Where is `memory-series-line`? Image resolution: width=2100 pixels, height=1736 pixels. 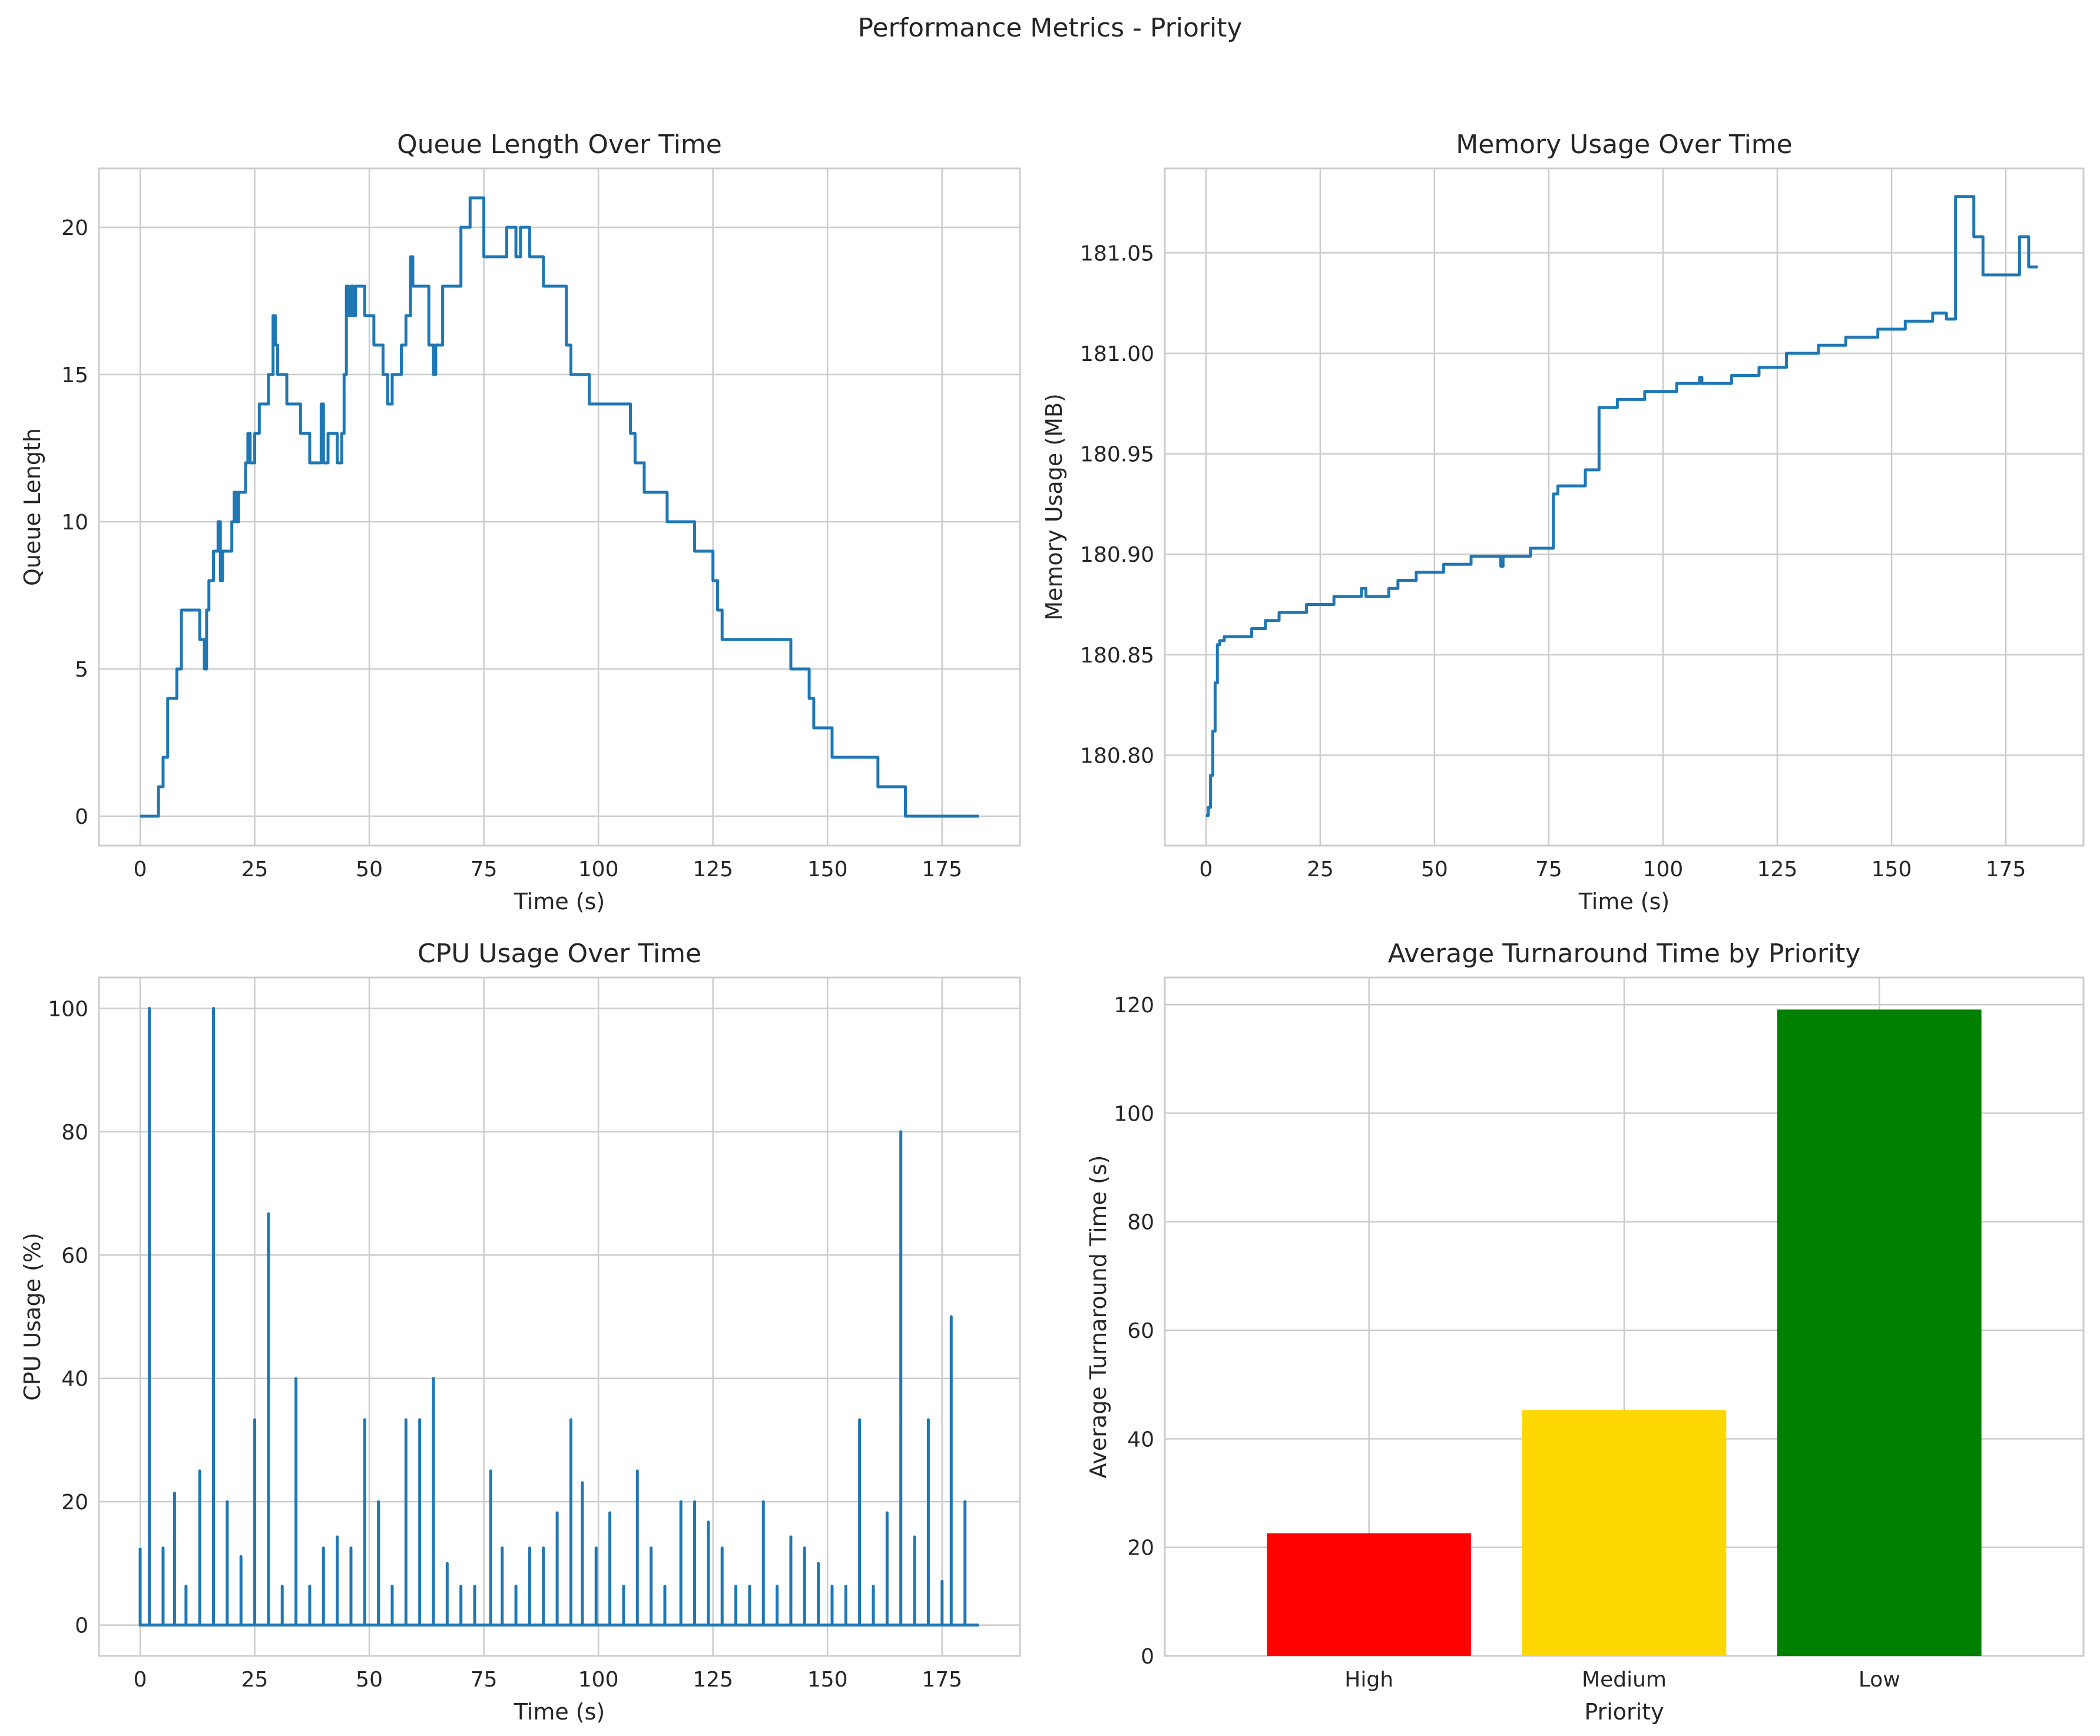
memory-series-line is located at coordinates (1622, 506).